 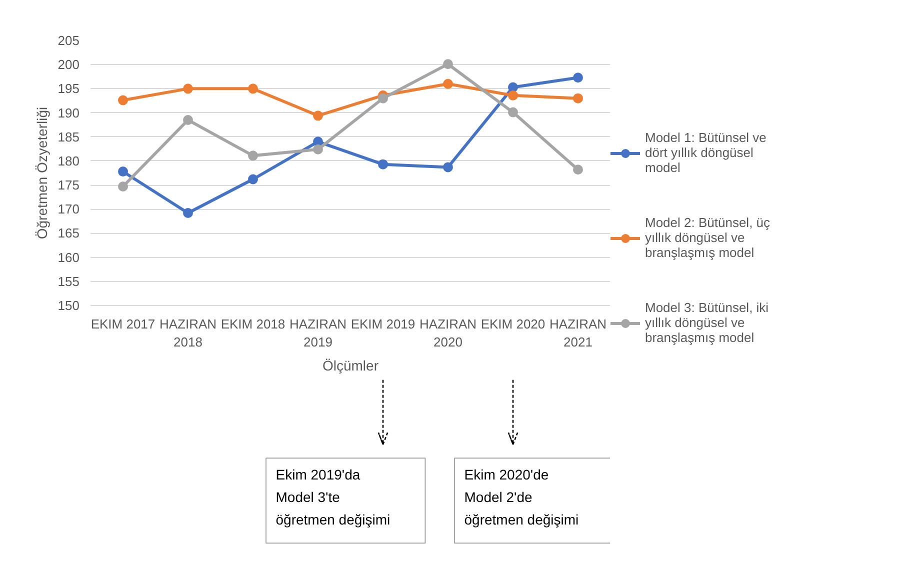 What do you see at coordinates (253, 324) in the screenshot?
I see `x-tick-label: EKIM 2018` at bounding box center [253, 324].